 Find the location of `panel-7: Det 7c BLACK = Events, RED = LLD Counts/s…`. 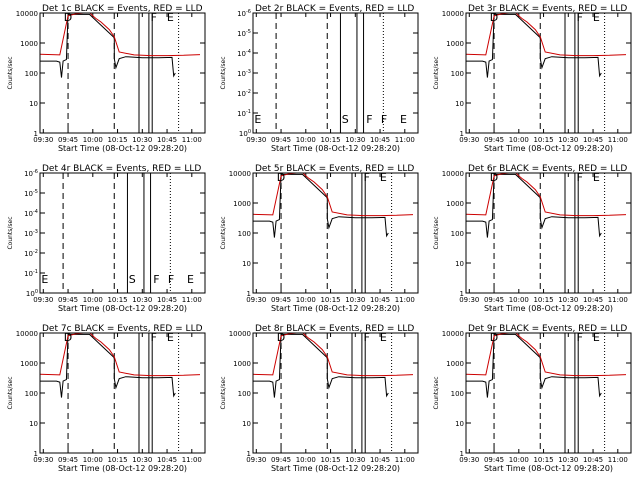

panel-7: Det 7c BLACK = Events, RED = LLD Counts/s… is located at coordinates (106, 398).